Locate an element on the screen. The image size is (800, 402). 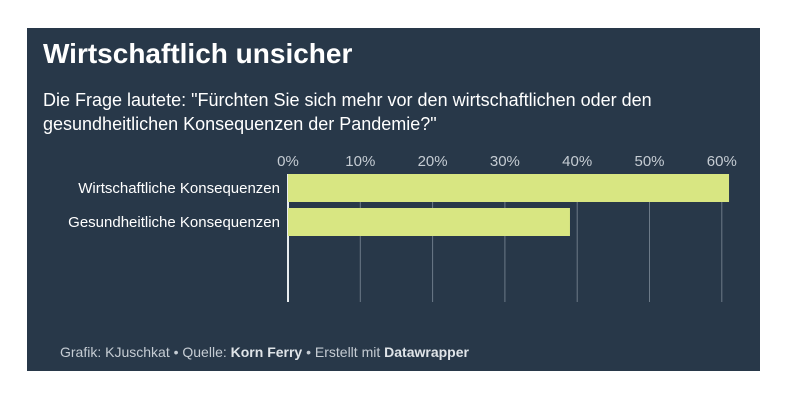
category-label: Gesundheitliche Konsequenzen is located at coordinates (174, 222).